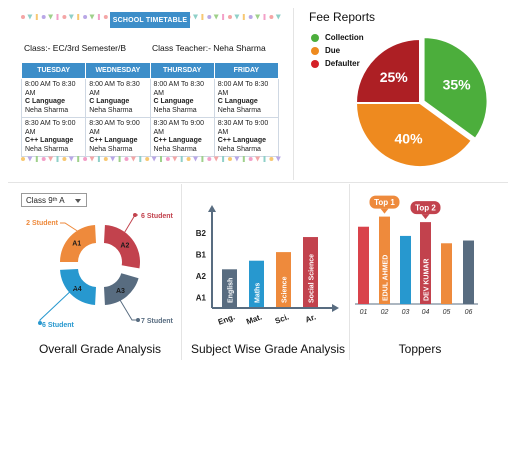  I want to click on x-tick-label: 02, so click(385, 312).